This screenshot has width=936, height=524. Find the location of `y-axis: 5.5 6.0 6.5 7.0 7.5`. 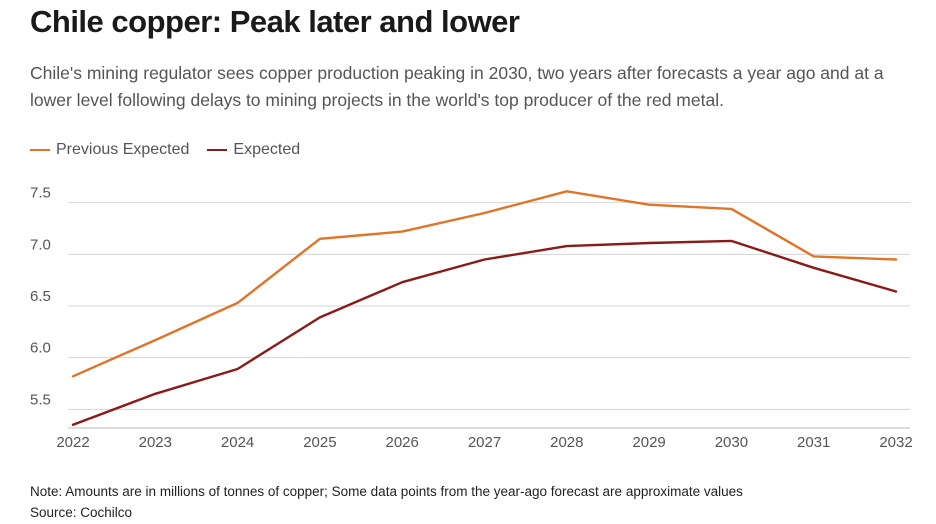

y-axis: 5.5 6.0 6.5 7.0 7.5 is located at coordinates (40, 297).